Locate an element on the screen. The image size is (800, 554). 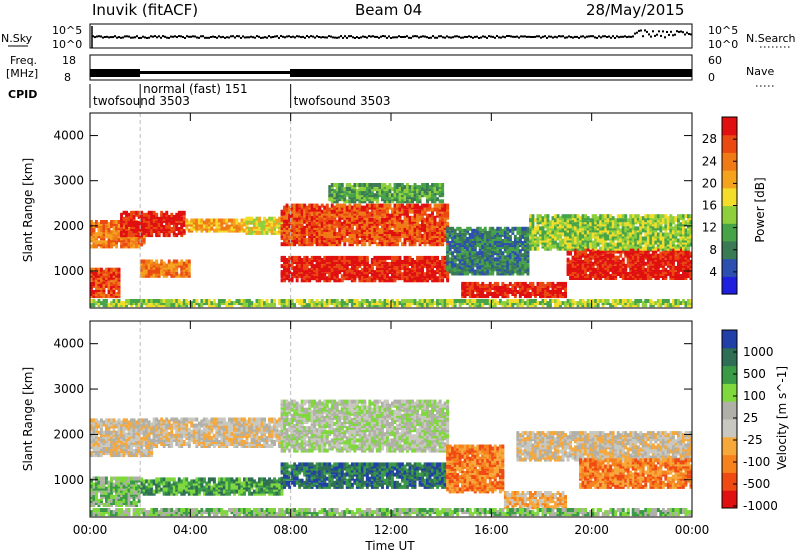
freq-label: Freq. is located at coordinates (23, 60).